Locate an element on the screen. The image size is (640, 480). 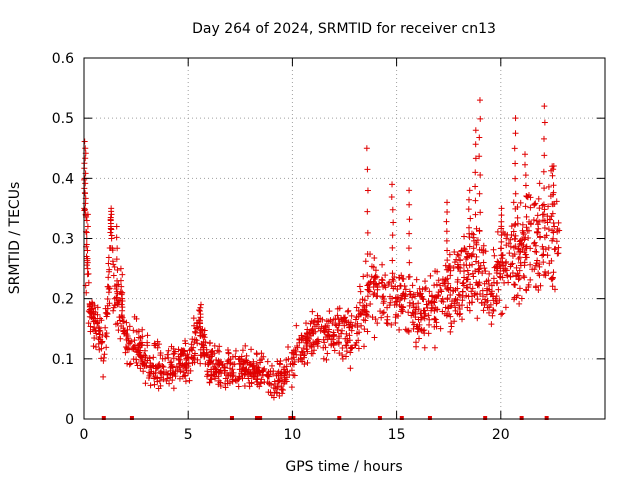
bottom-marks is located at coordinates (325, 418).